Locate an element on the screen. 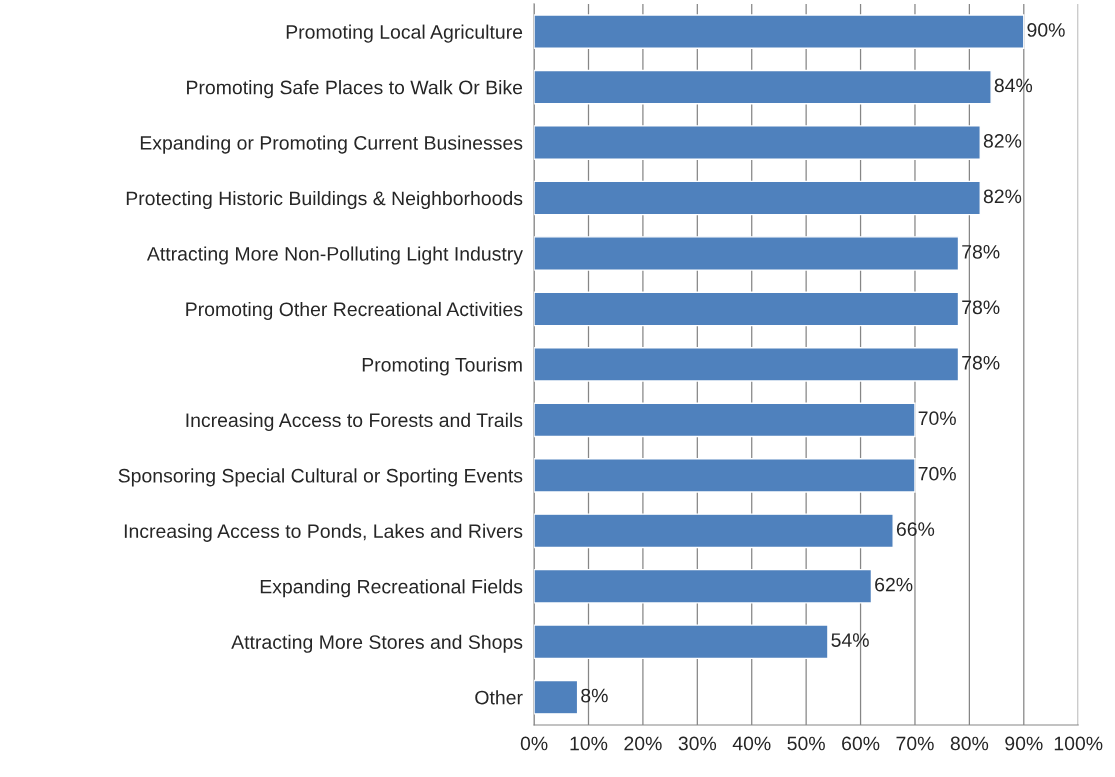 The width and height of the screenshot is (1115, 777). y-tick-label: Attracting More Stores and Shops is located at coordinates (377, 643).